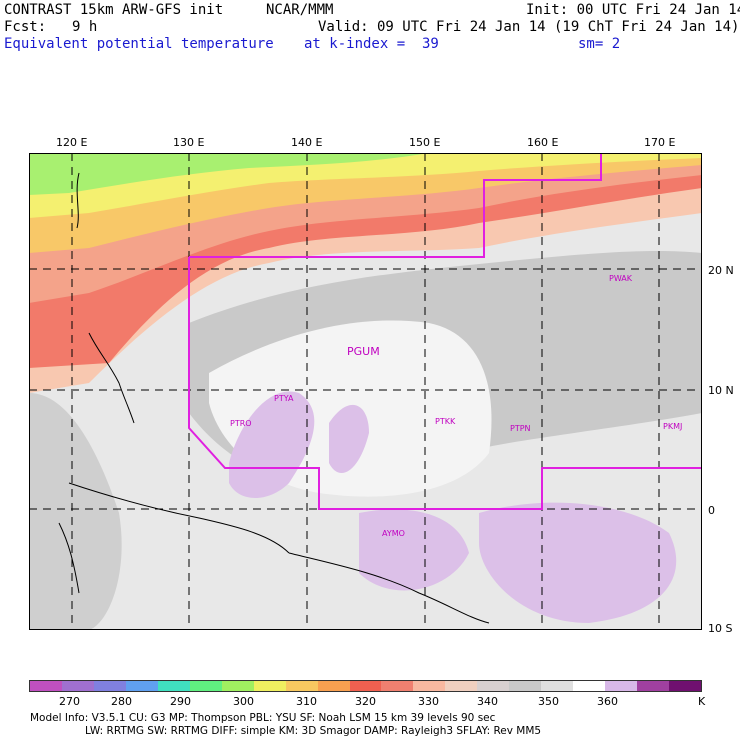 The width and height of the screenshot is (740, 740). Describe the element at coordinates (720, 628) in the screenshot. I see `lat-tick: 10 S` at that location.